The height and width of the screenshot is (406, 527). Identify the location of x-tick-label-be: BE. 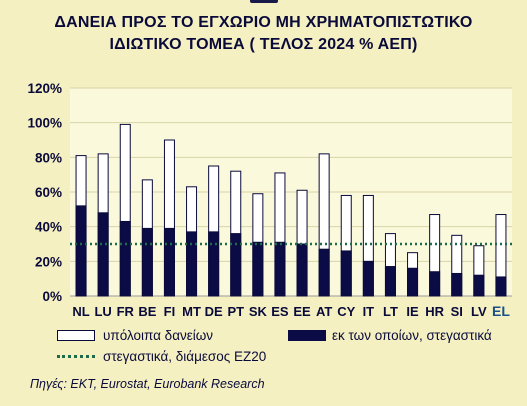
(147, 311).